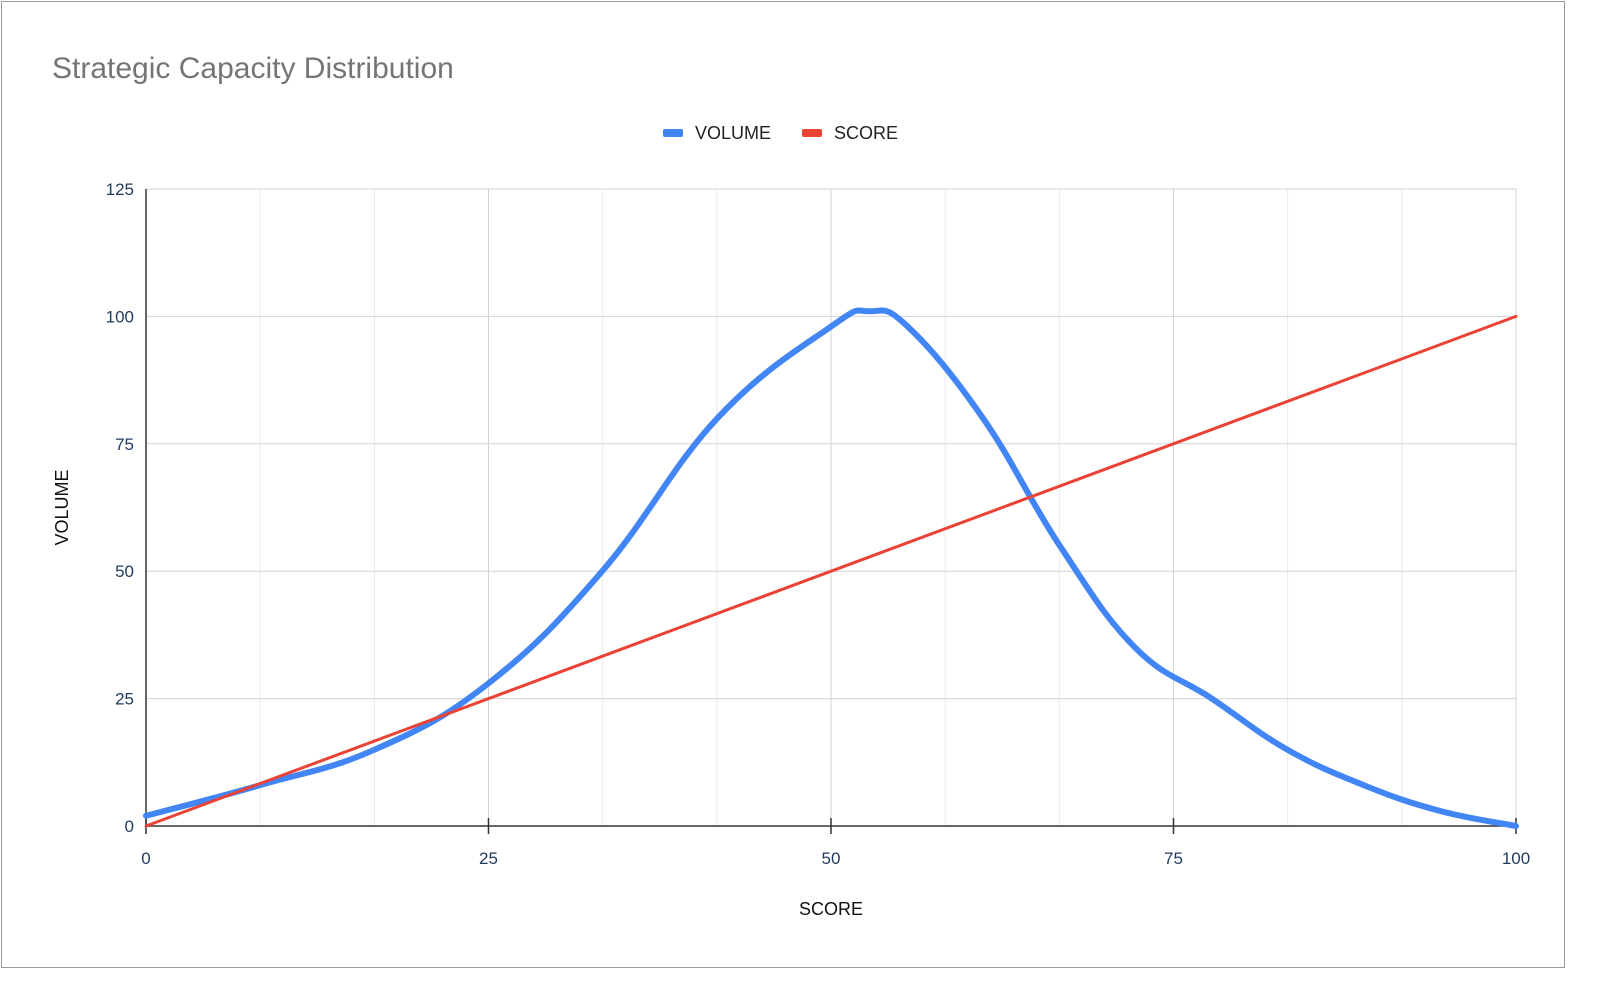  I want to click on y-tick-label: 75, so click(124, 444).